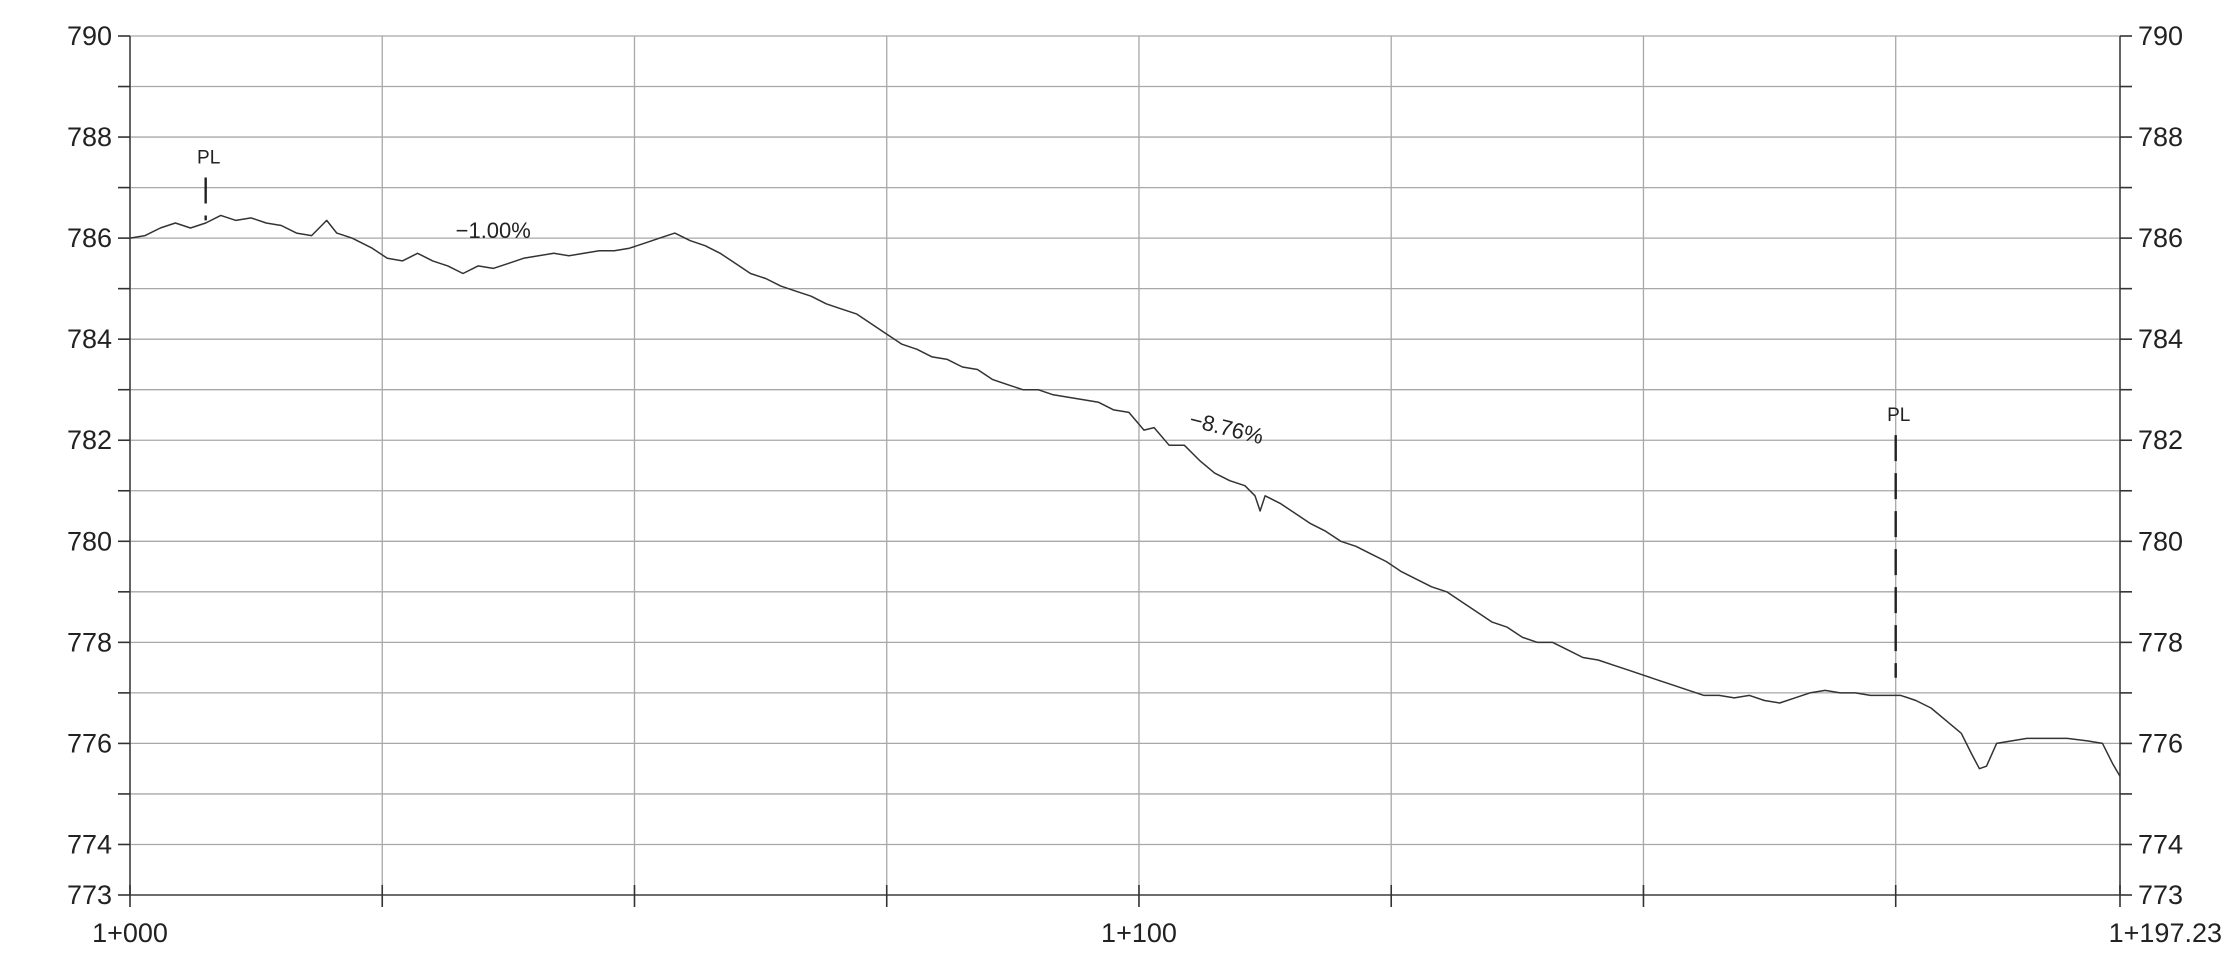 This screenshot has height=956, width=2227. Describe the element at coordinates (493, 230) in the screenshot. I see `grade-label: −1.00%` at that location.